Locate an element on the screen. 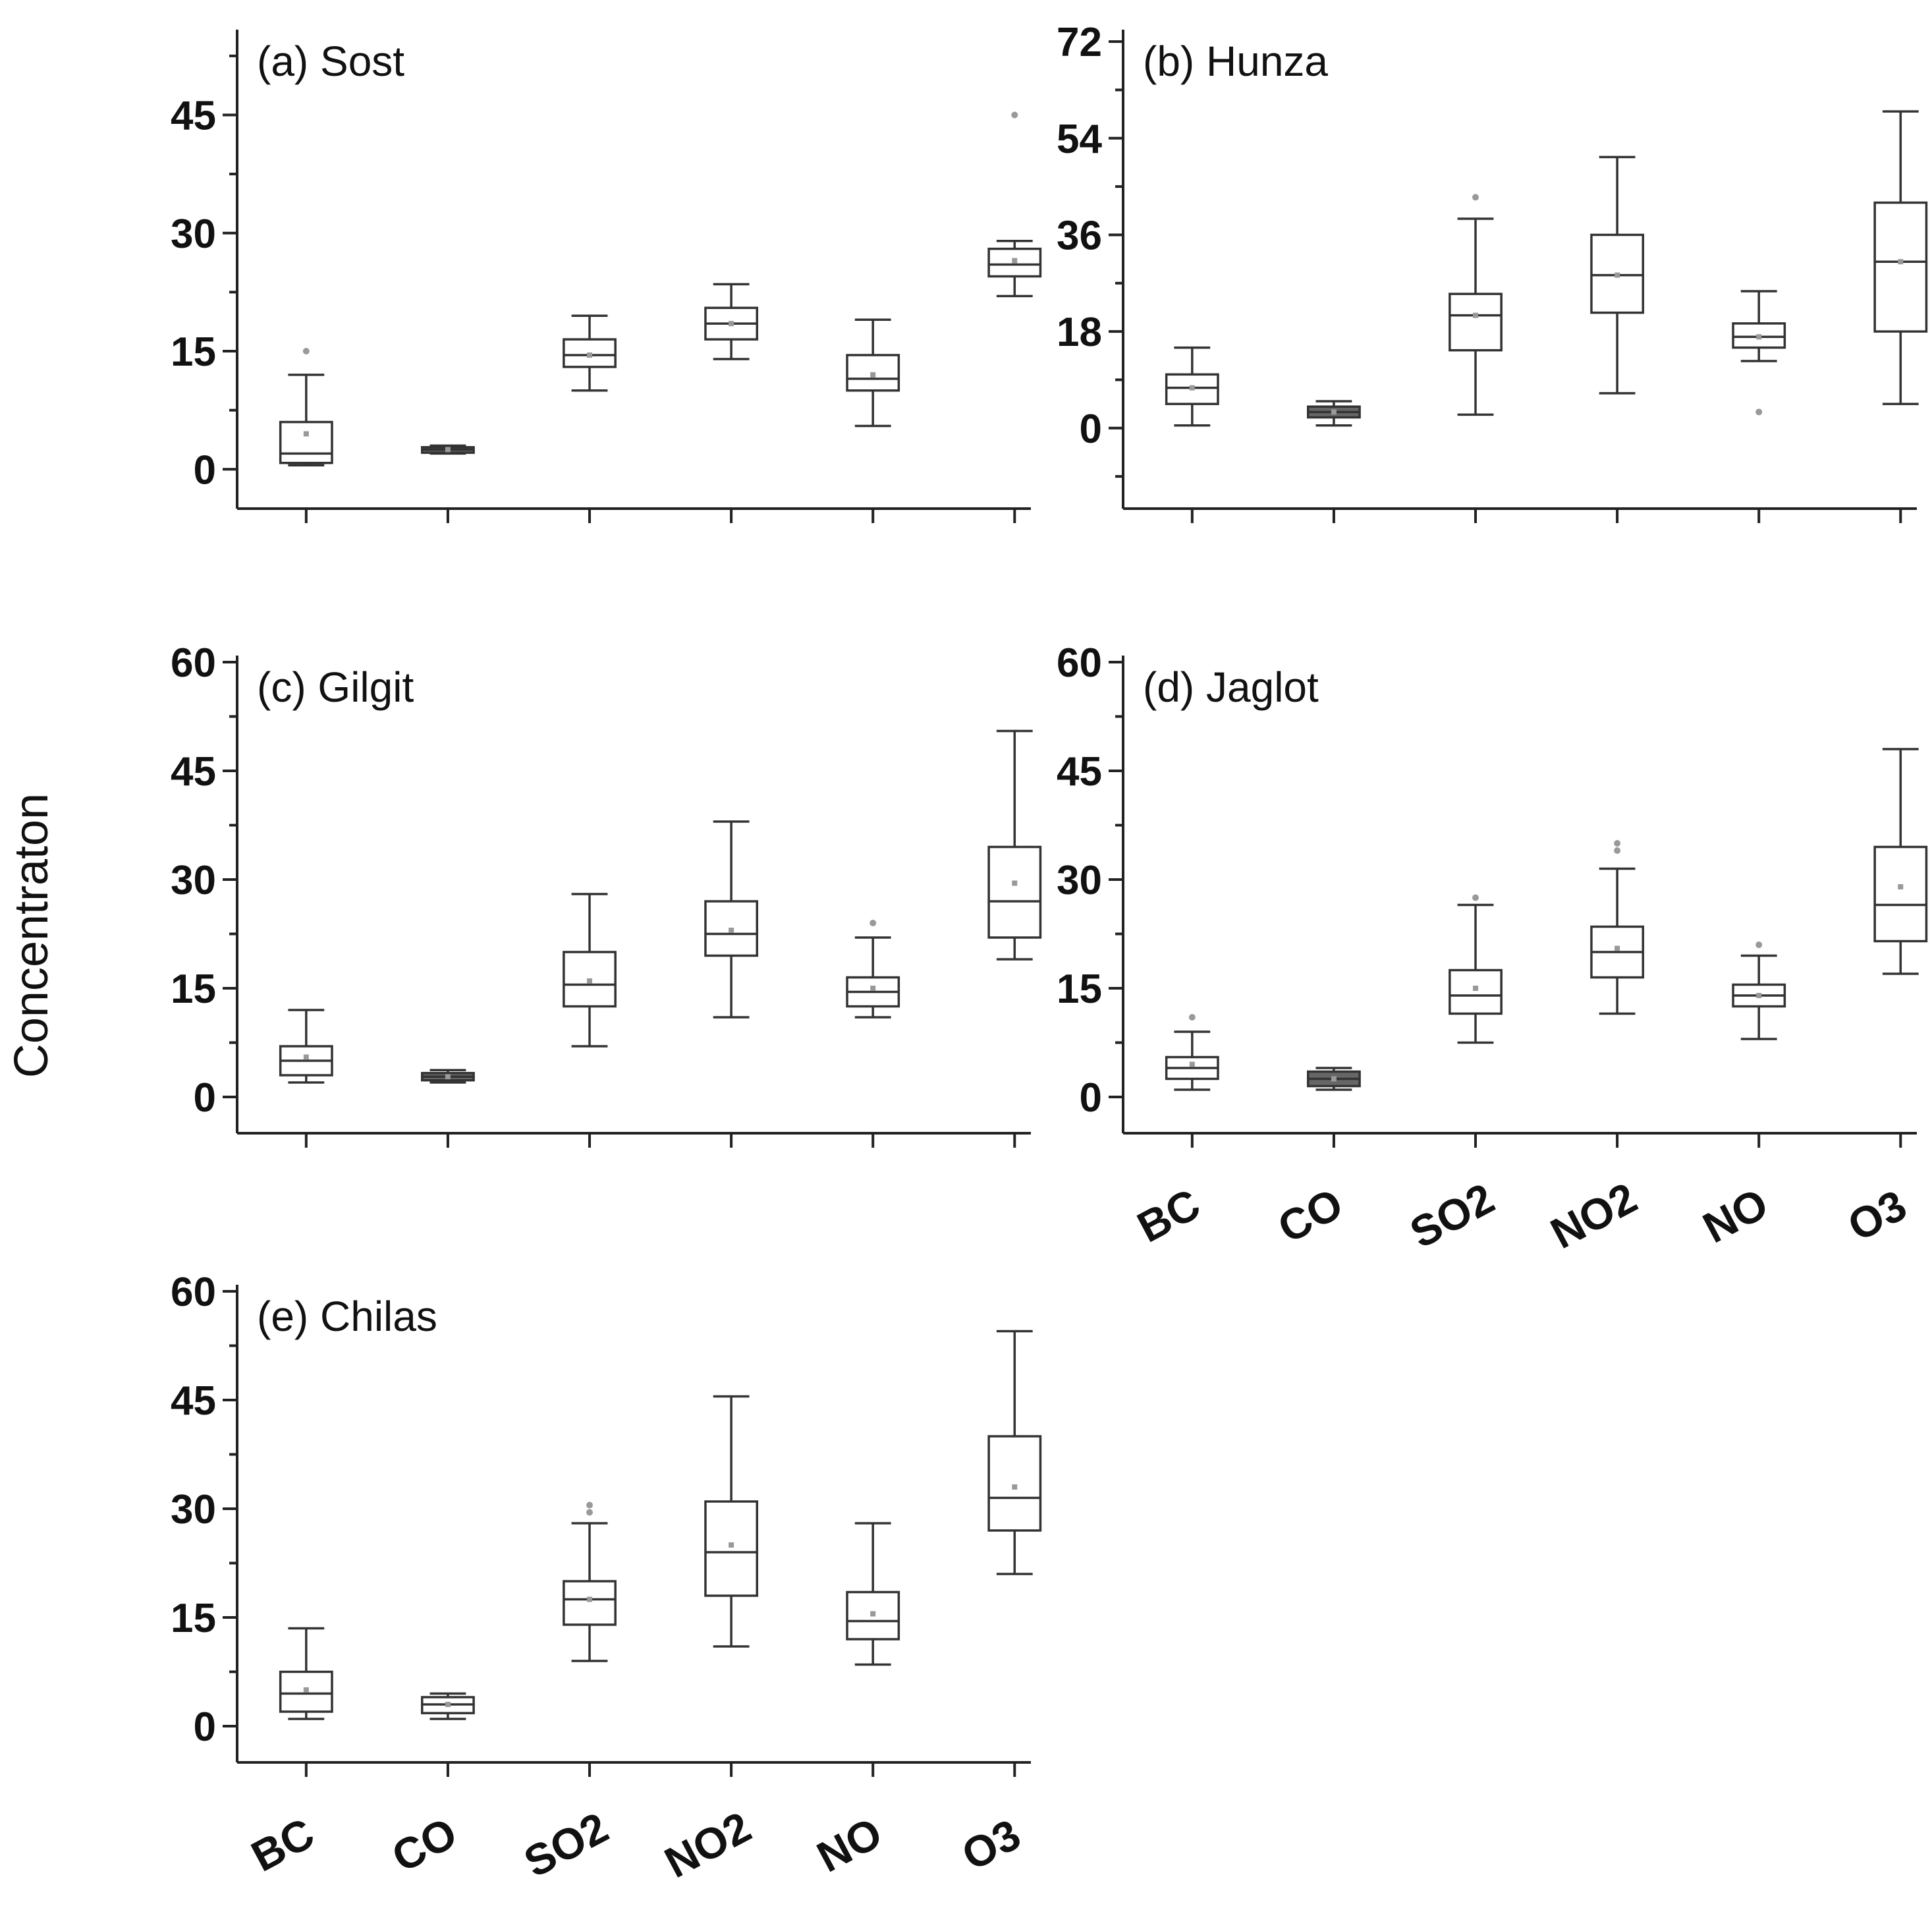  panel-e: 0 15 30 45 60 BC CO SO2 NO2 NO O3 (e) Chilas is located at coordinates (606, 1578).